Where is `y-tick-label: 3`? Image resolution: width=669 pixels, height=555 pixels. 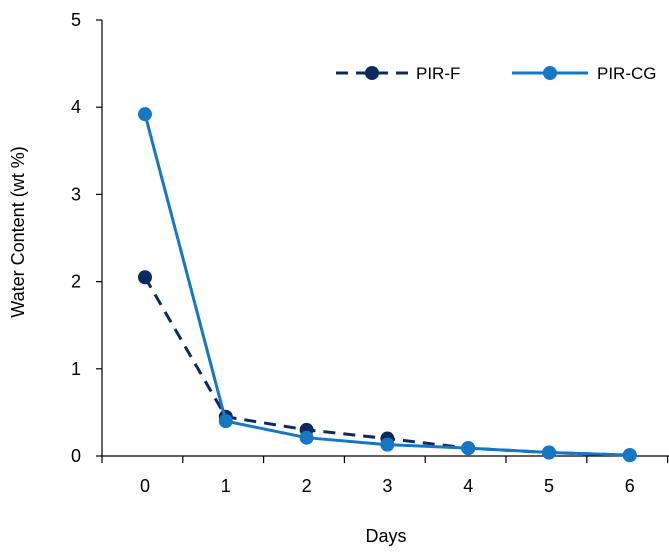
y-tick-label: 3 is located at coordinates (76, 194).